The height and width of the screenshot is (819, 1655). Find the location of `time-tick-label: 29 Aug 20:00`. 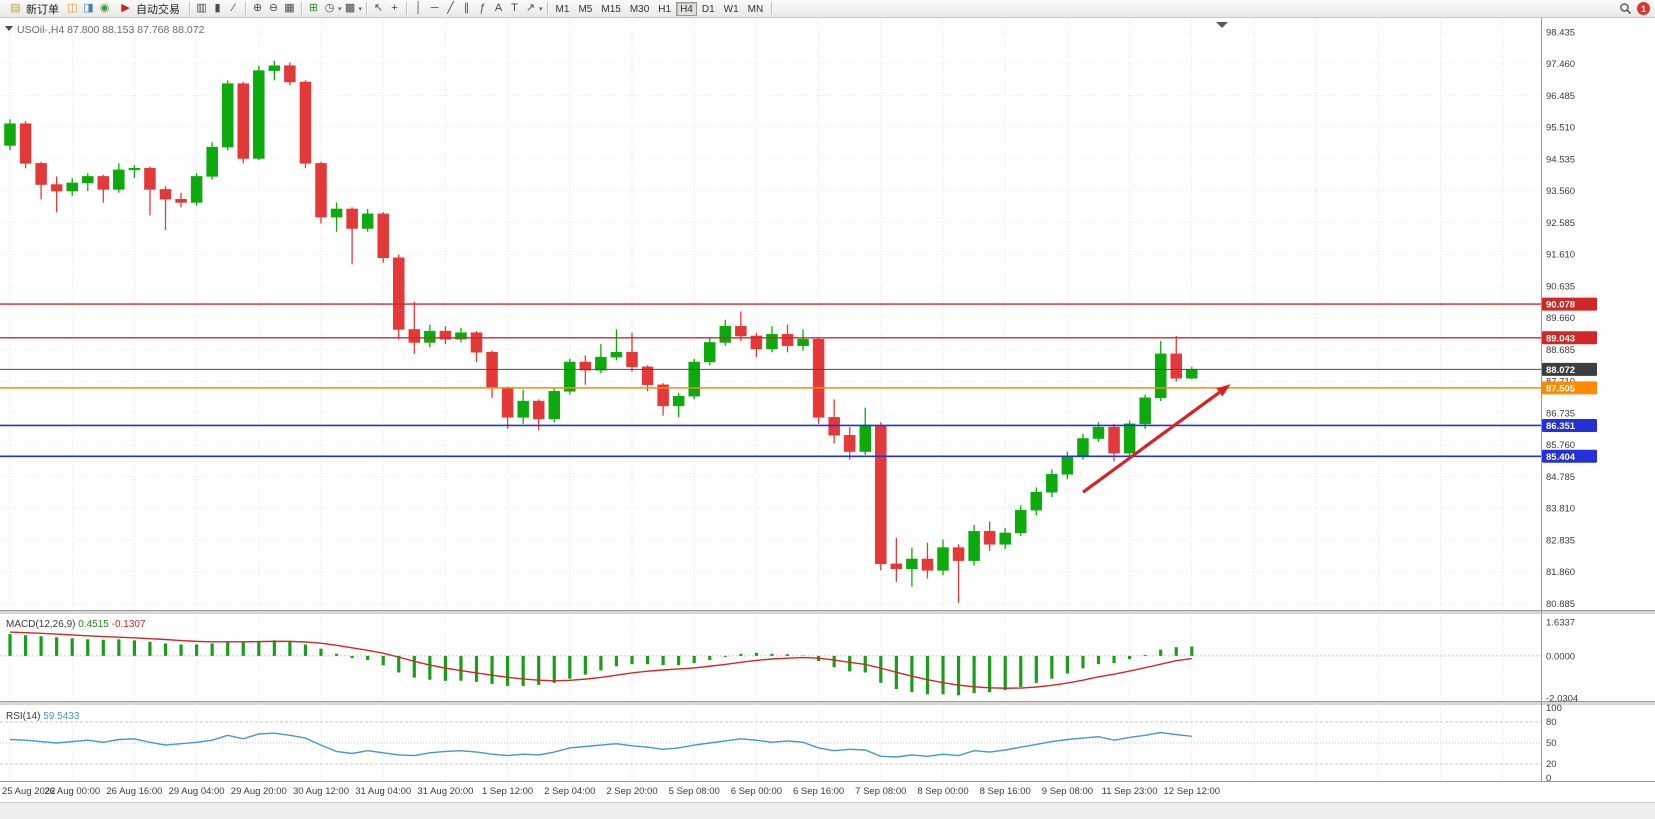

time-tick-label: 29 Aug 20:00 is located at coordinates (259, 791).